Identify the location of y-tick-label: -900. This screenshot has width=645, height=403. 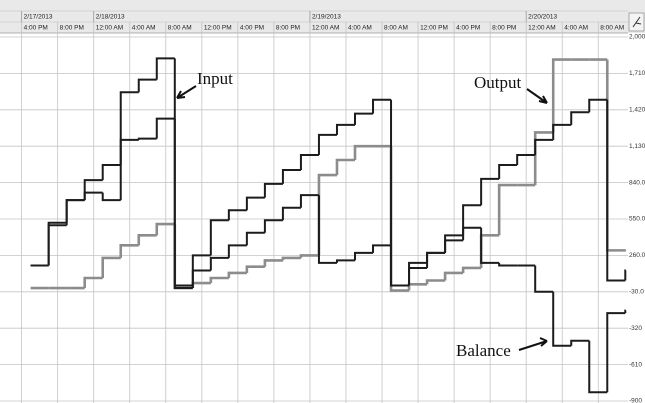
(635, 400).